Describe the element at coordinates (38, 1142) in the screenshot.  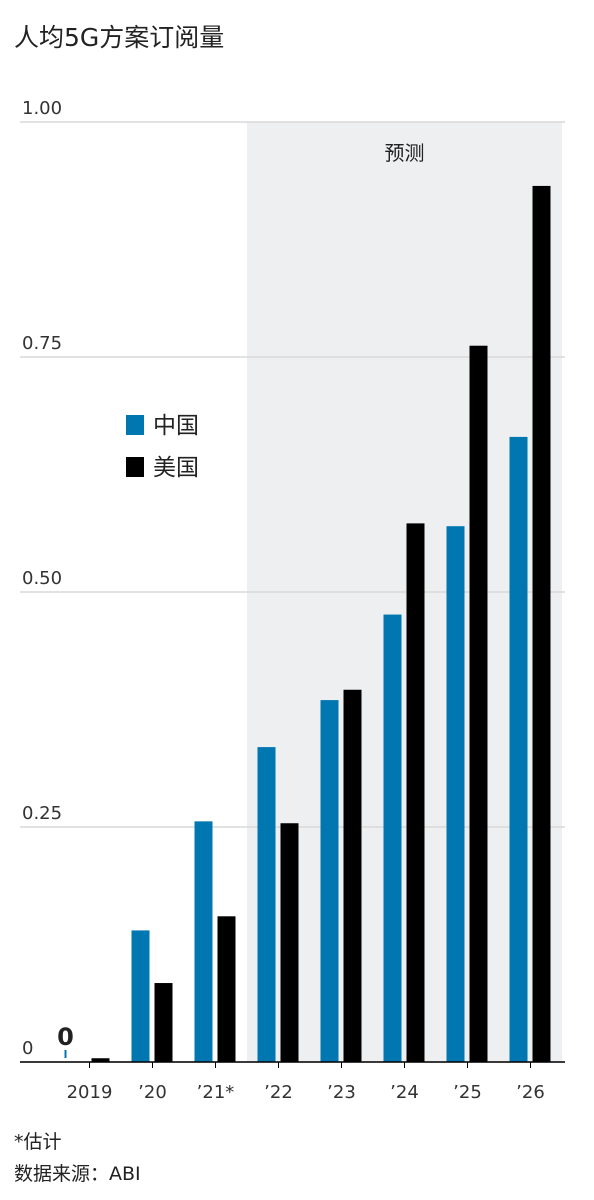
I see `note: *估计` at that location.